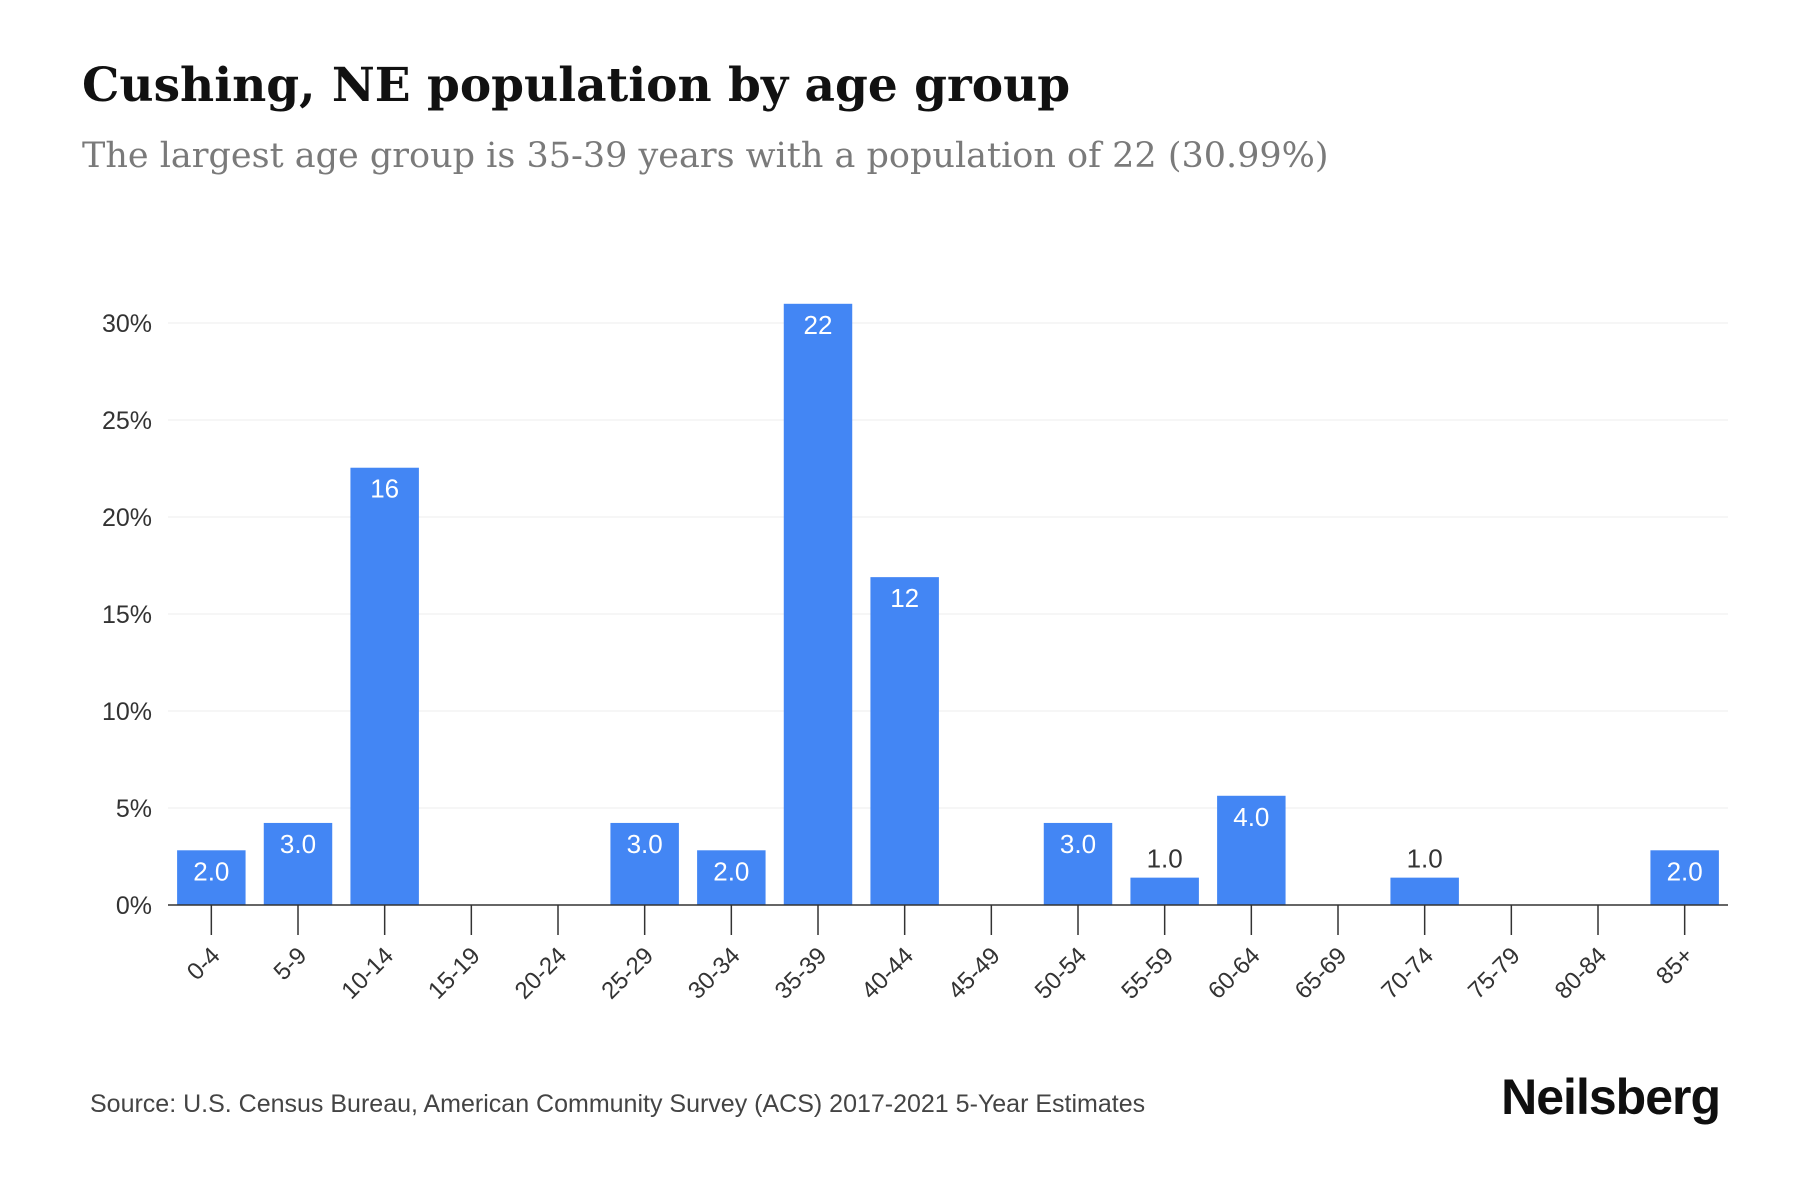 This screenshot has height=1200, width=1800. Describe the element at coordinates (454, 973) in the screenshot. I see `x-tick-label: 15-19` at that location.